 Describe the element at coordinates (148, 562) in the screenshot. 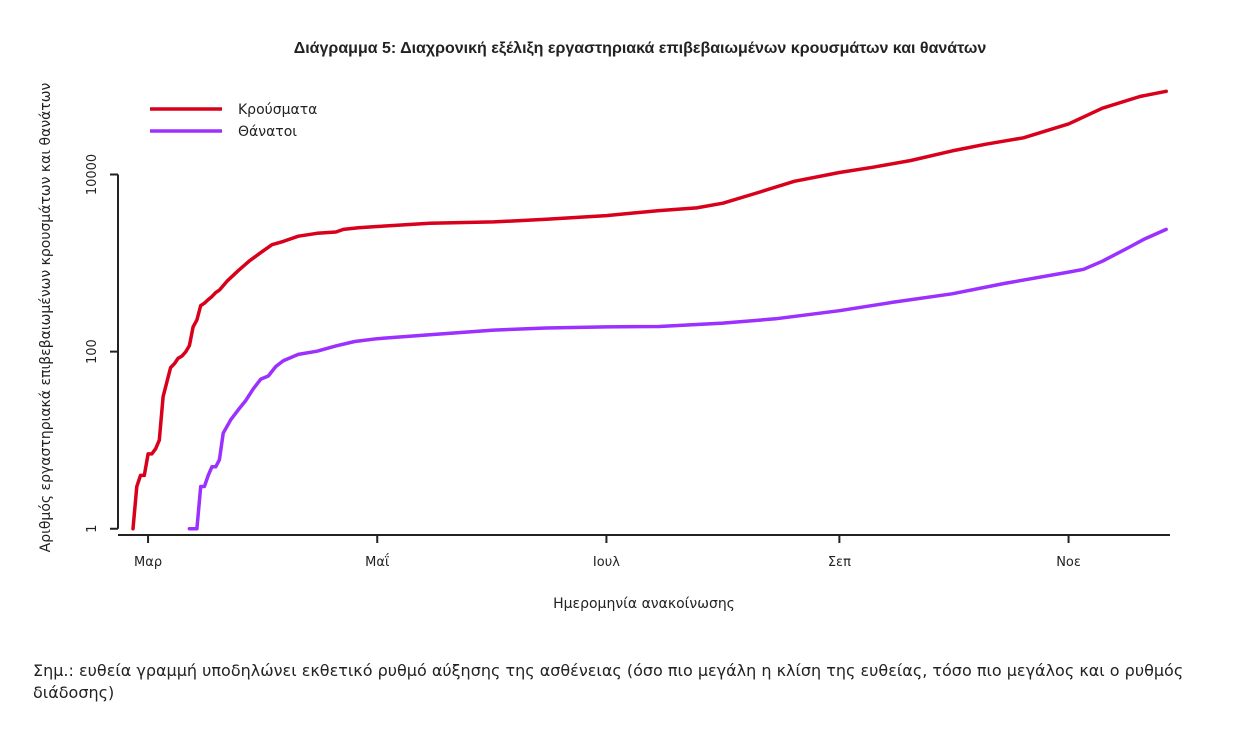

I see `x-tick-label: Μαρ` at that location.